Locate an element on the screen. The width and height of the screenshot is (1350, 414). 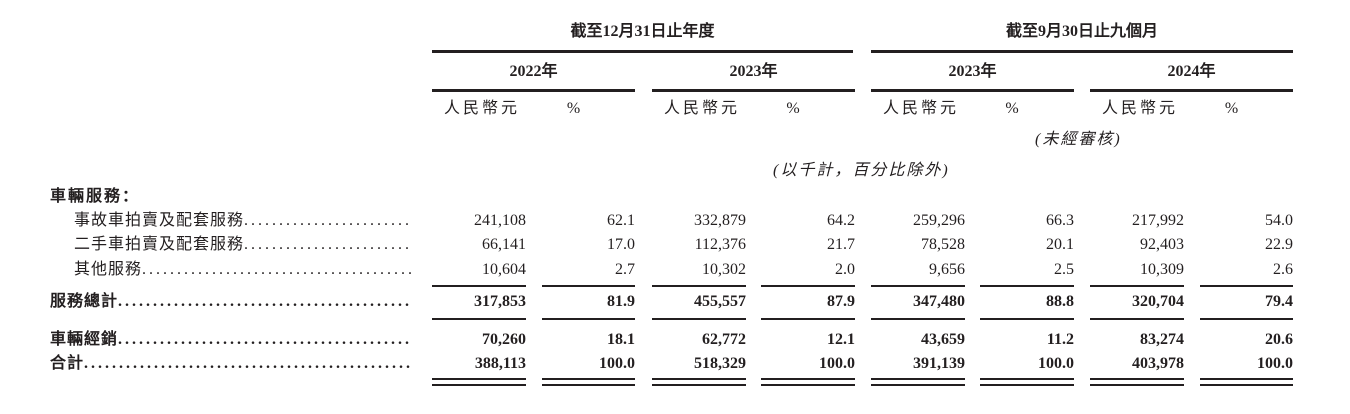
cell-value: 259,296 is located at coordinates (939, 220).